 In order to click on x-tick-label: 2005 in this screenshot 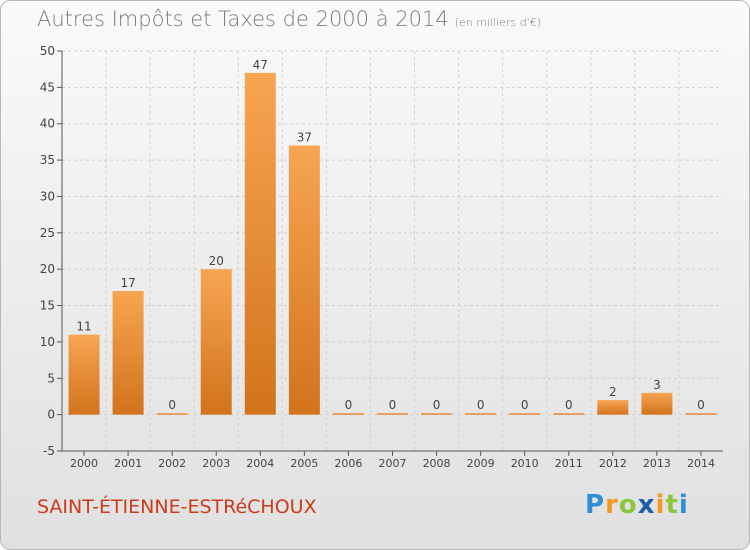, I will do `click(304, 463)`.